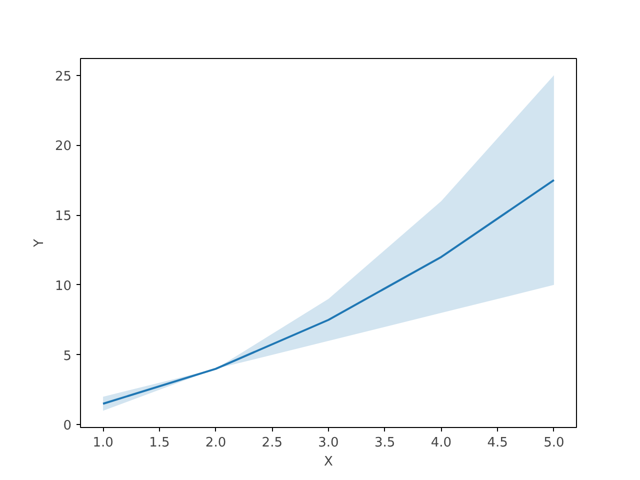  I want to click on y-axis-title: Y, so click(39, 243).